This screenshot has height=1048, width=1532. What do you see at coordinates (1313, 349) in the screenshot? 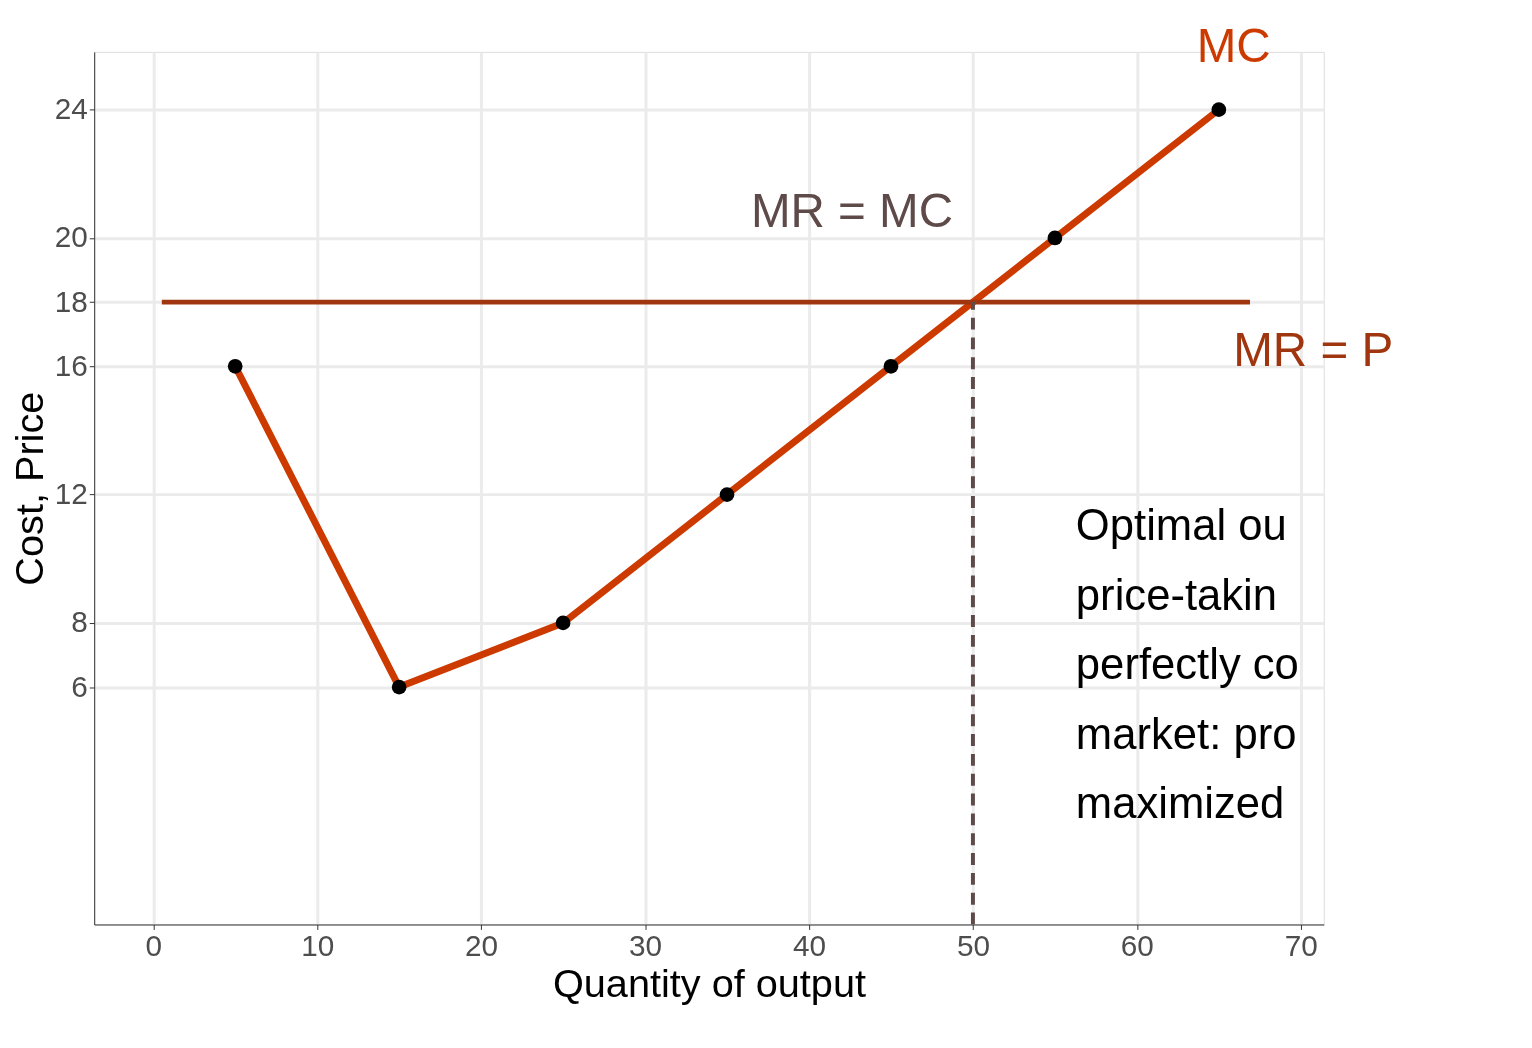
I see `ref-line-label: MR = P` at bounding box center [1313, 349].